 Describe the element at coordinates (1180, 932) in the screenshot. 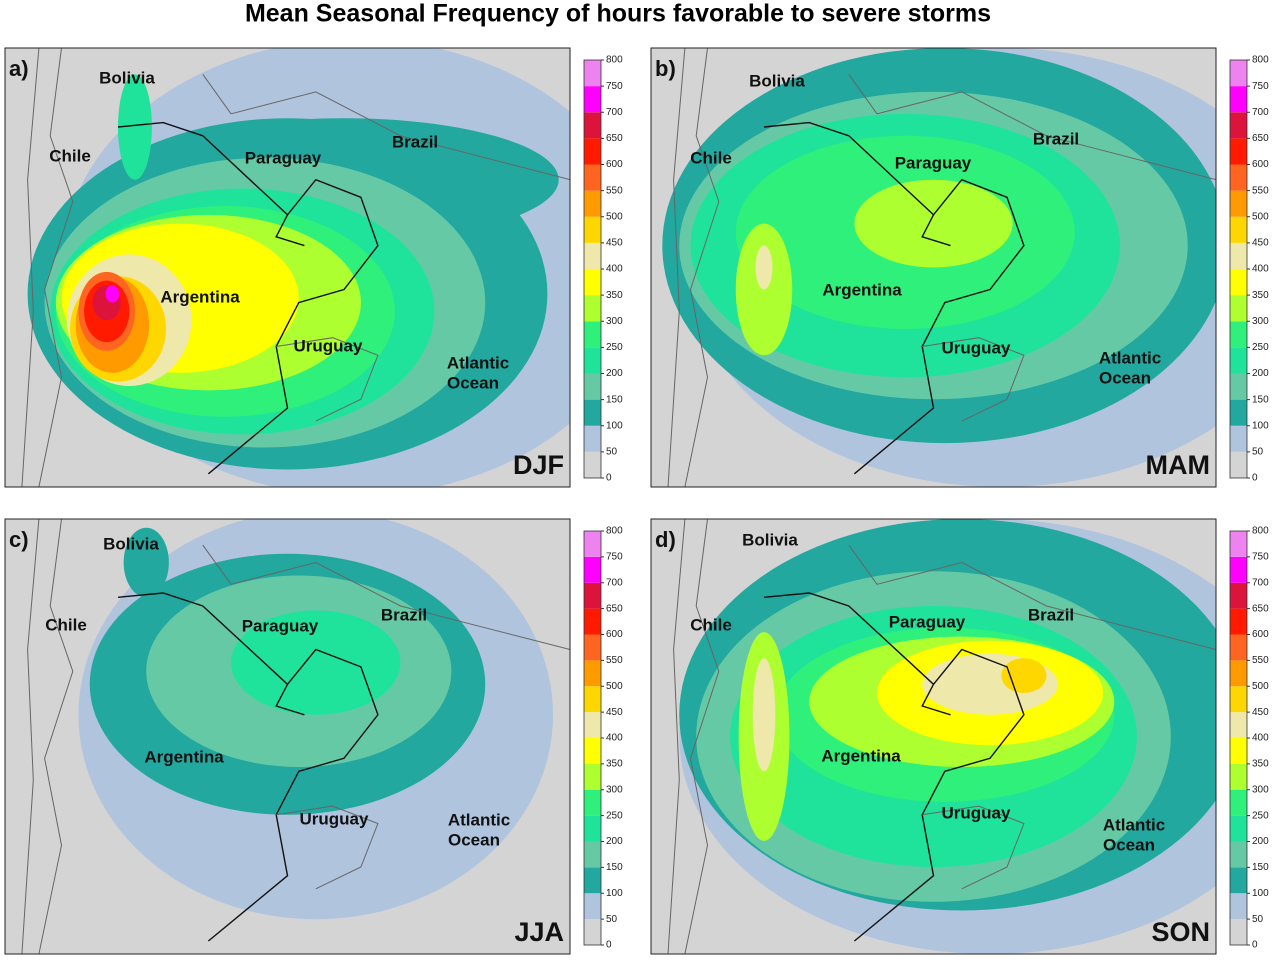

I see `season-label: SON` at that location.